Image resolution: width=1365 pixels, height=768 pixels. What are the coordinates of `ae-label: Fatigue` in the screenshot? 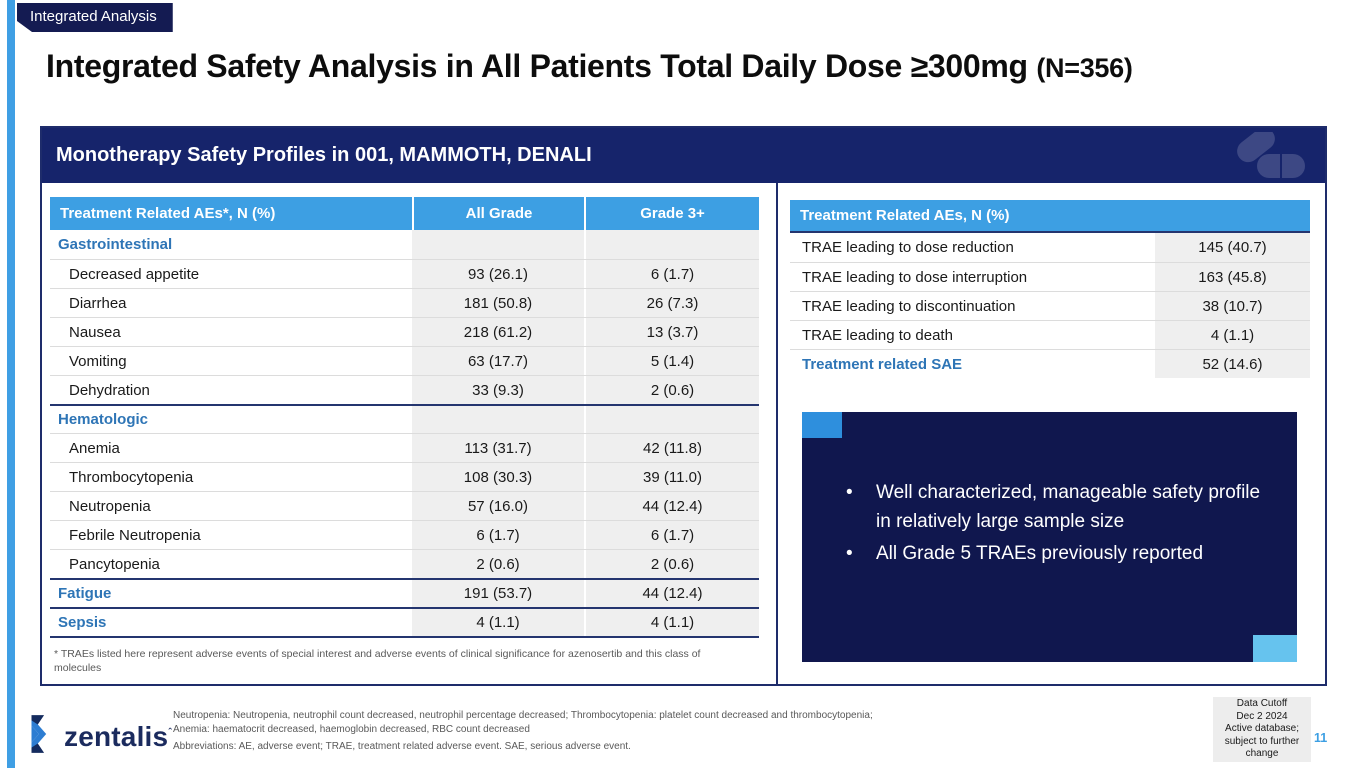 It's located at (85, 593).